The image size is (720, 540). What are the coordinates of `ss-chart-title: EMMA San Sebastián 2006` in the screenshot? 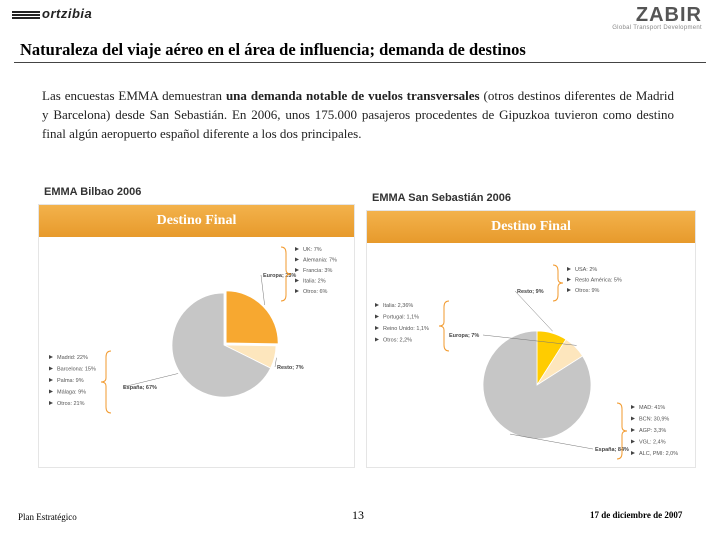 It's located at (441, 198).